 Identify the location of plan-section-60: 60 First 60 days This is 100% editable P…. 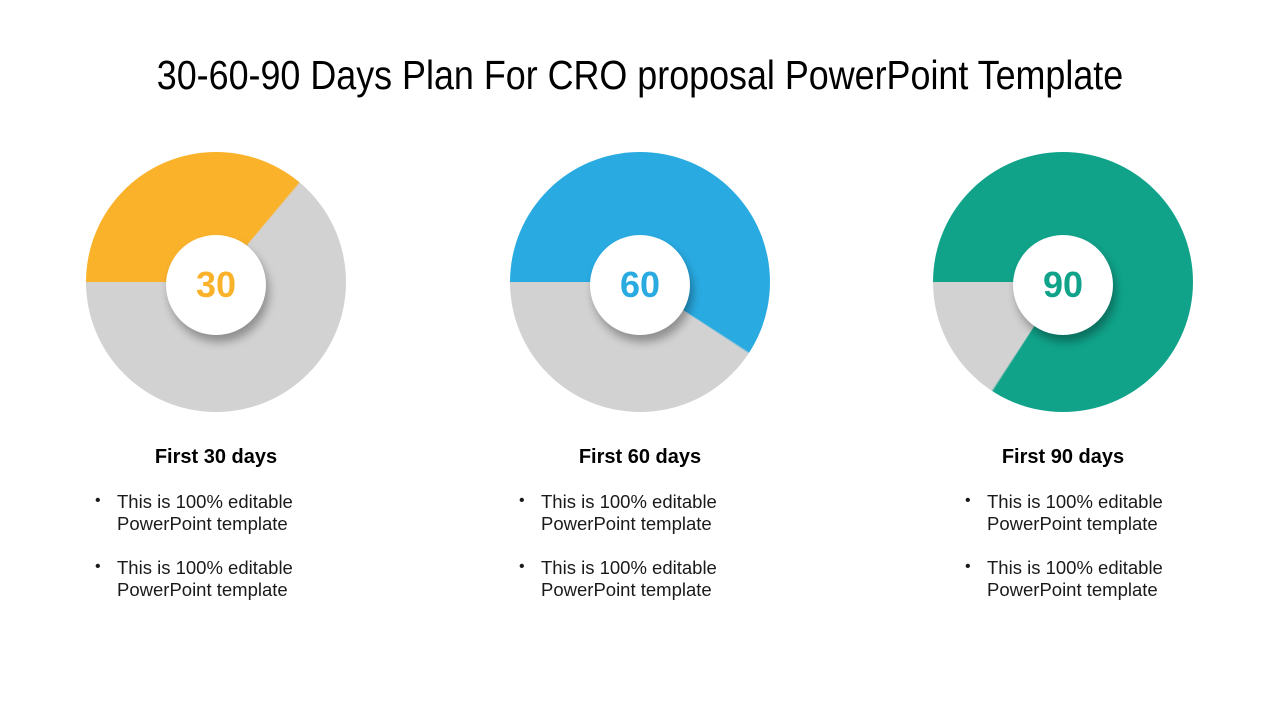
(640, 376).